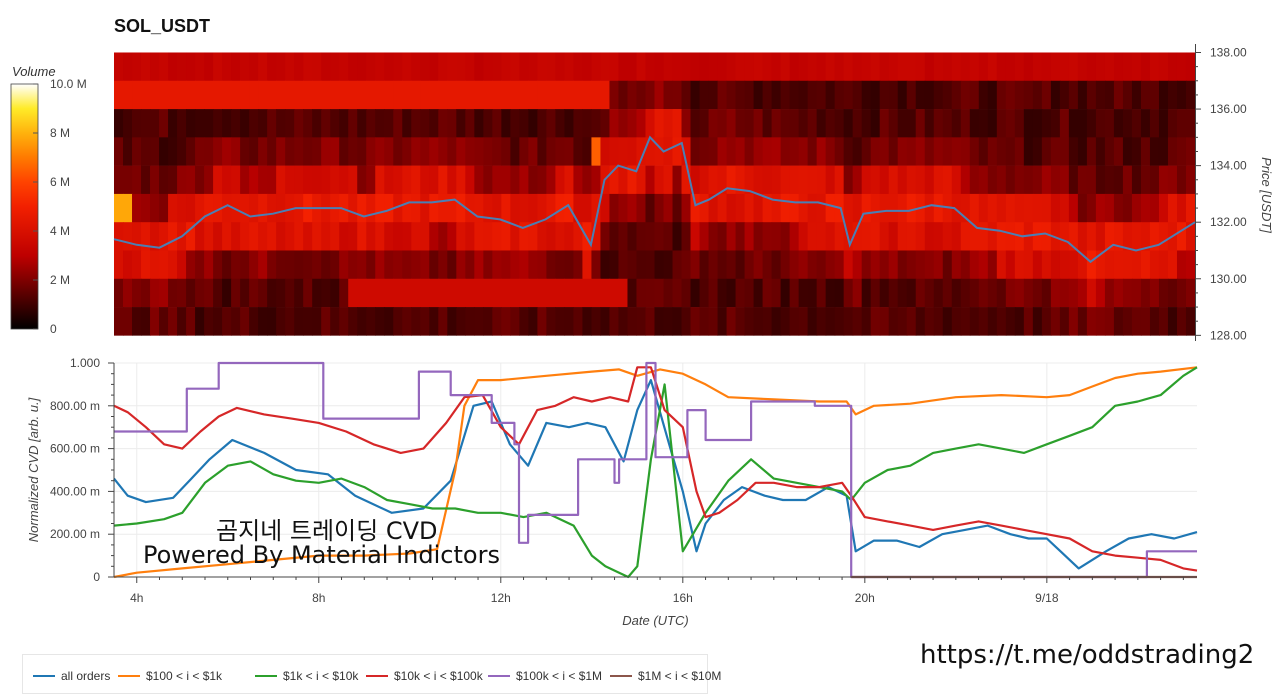 The width and height of the screenshot is (1280, 694). What do you see at coordinates (655, 620) in the screenshot?
I see `cvd-x-axis-label: Date (UTC)` at bounding box center [655, 620].